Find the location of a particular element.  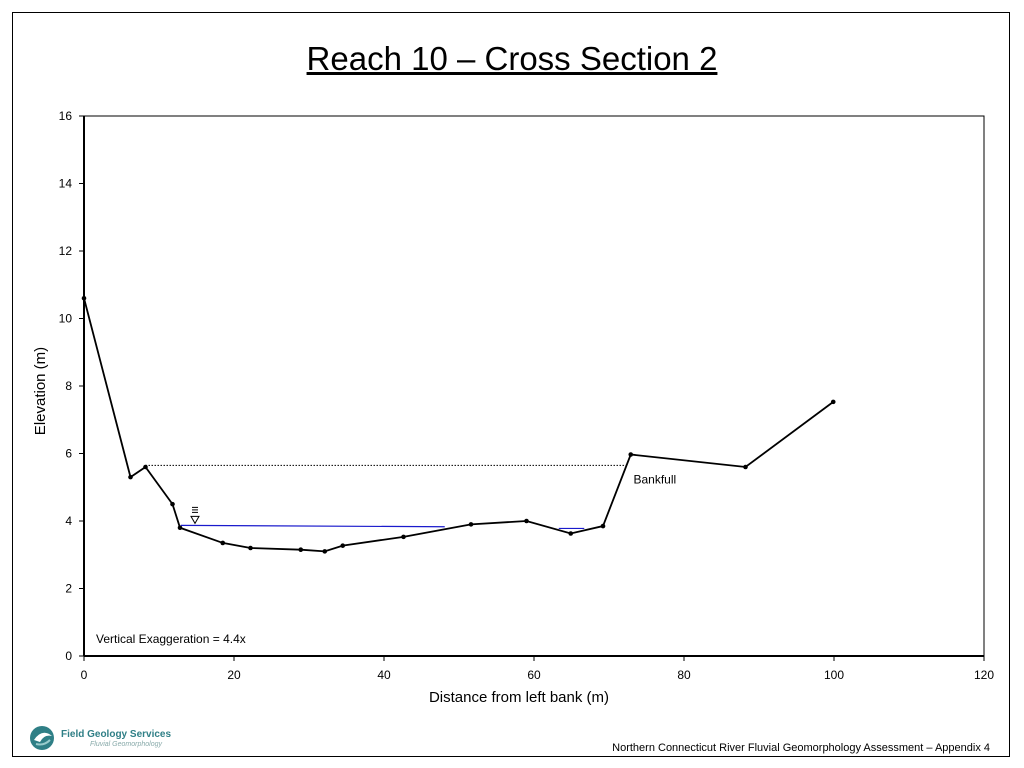

x-tick-label: 80 is located at coordinates (684, 675).